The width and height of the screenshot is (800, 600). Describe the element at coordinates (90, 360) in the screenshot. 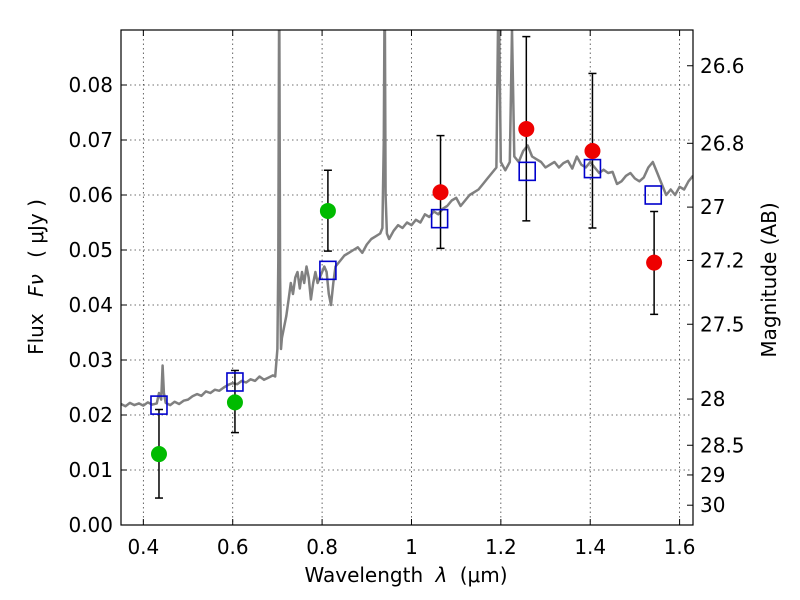

I see `y-tick-label: 0.03` at that location.